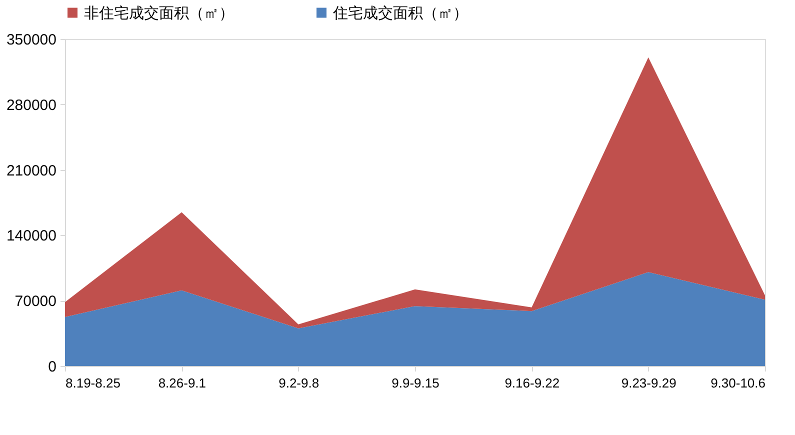  What do you see at coordinates (299, 383) in the screenshot?
I see `x-tick-label: 9.2-9.8` at bounding box center [299, 383].